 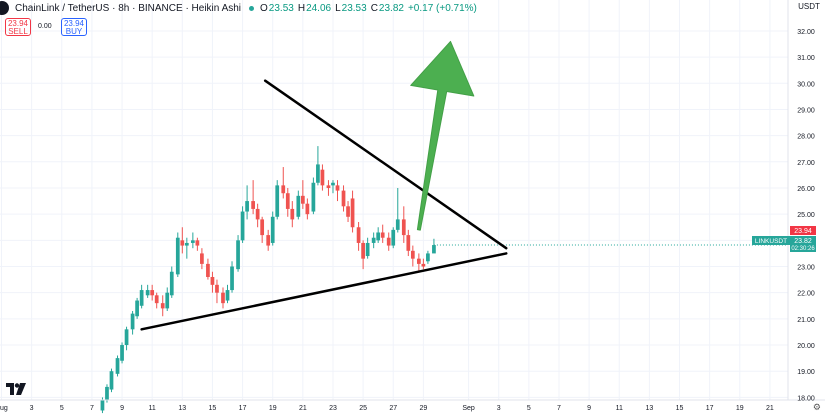 What do you see at coordinates (806, 84) in the screenshot?
I see `y-tick-label: 30.00` at bounding box center [806, 84].